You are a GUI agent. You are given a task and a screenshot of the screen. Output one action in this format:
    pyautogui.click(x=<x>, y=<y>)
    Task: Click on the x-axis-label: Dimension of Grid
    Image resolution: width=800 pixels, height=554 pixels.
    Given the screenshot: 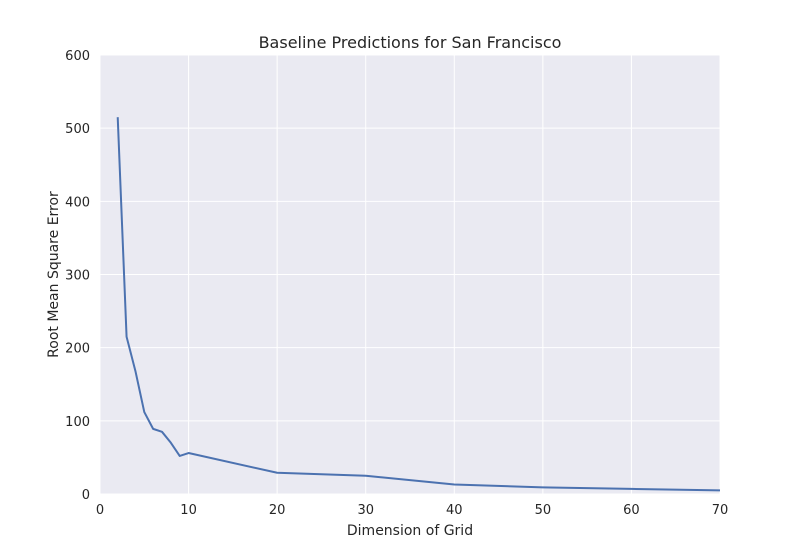 What is the action you would take?
    pyautogui.click(x=410, y=531)
    